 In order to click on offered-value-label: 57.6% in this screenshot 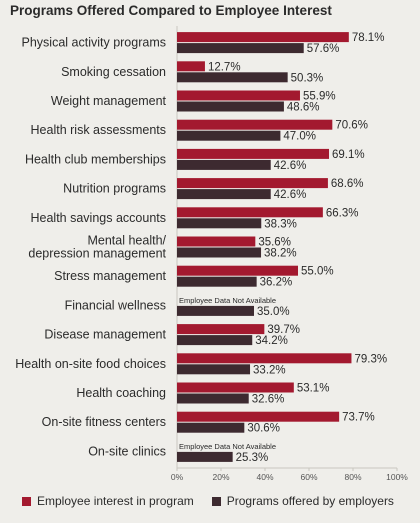, I will do `click(323, 49)`.